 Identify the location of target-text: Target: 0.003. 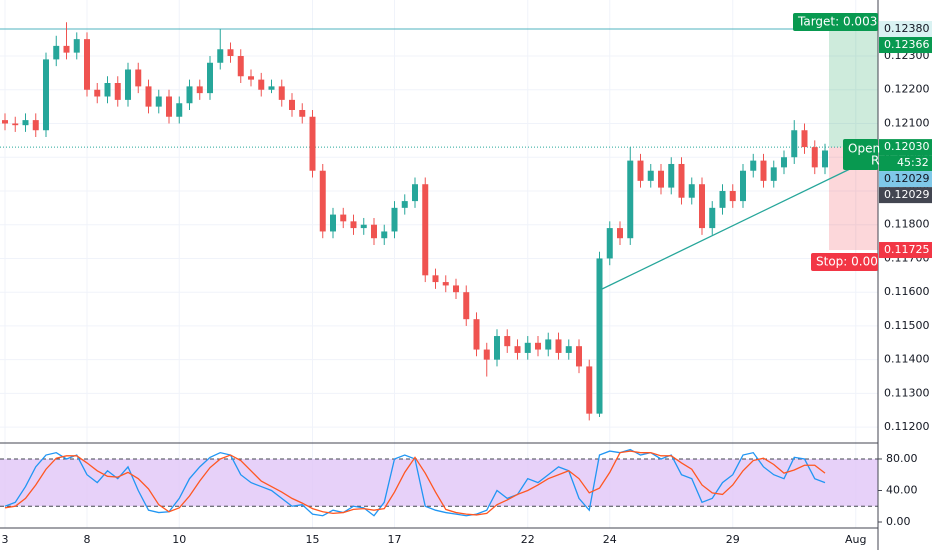
(837, 22).